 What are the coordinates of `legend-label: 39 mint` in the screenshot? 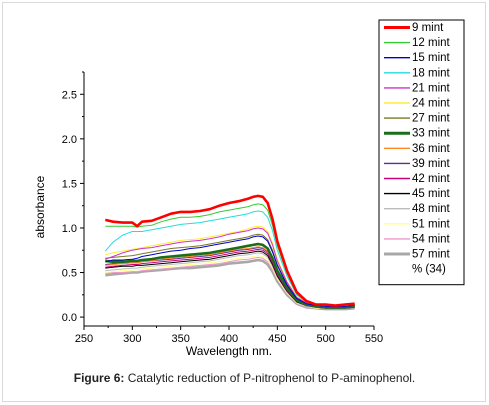 It's located at (431, 164).